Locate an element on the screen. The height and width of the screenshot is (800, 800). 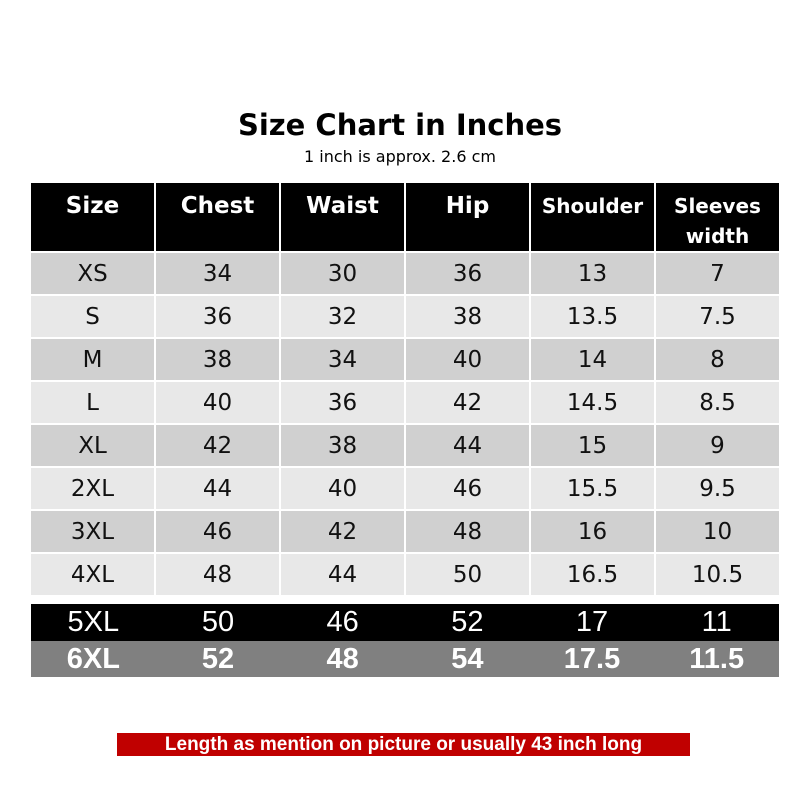
header-cell: Hip is located at coordinates (467, 217).